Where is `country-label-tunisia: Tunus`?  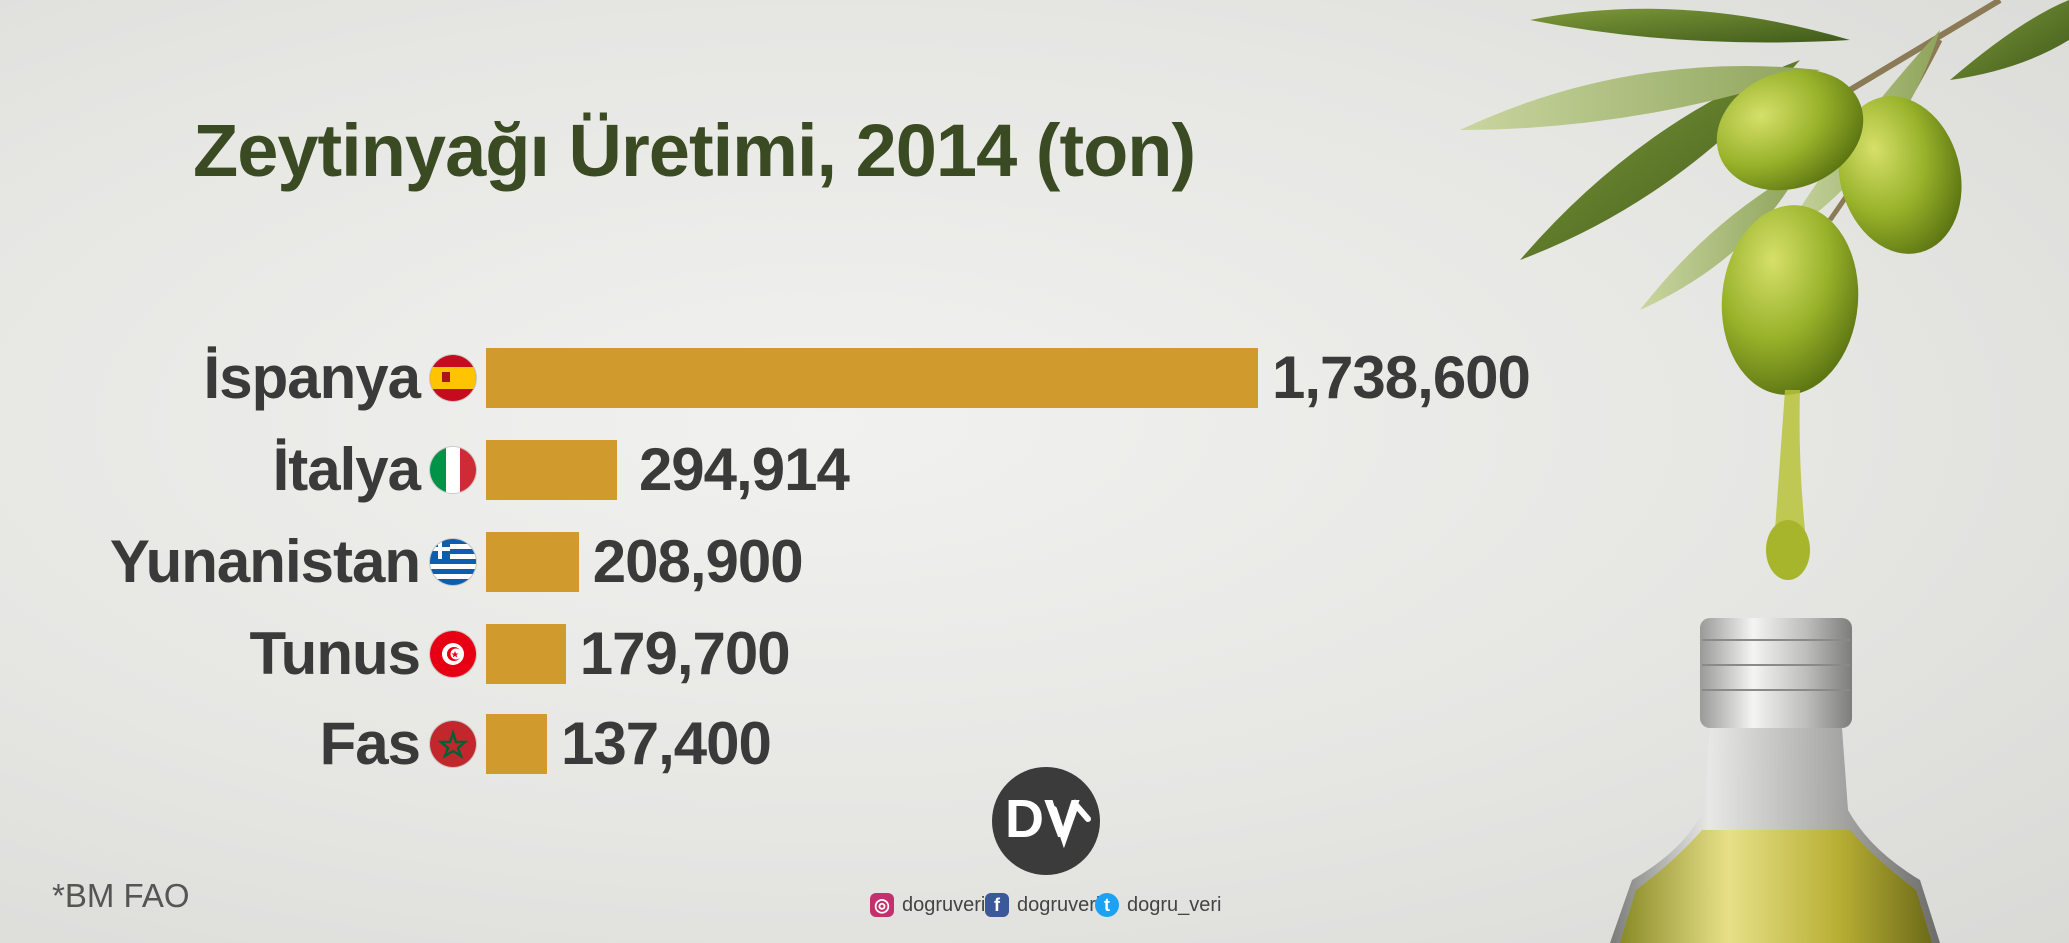
country-label-tunisia: Tunus is located at coordinates (335, 653).